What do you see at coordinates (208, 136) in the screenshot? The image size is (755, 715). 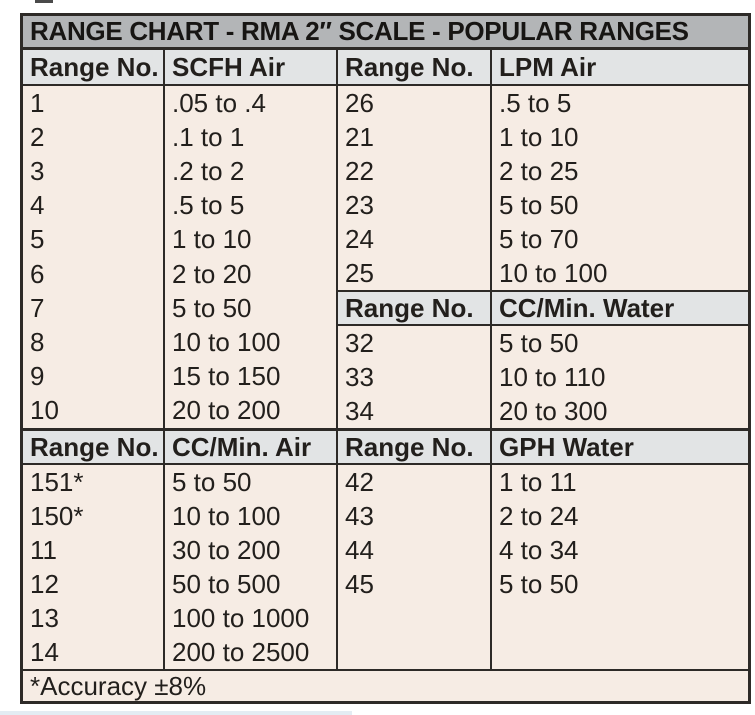 I see `range-value-cell: .1 to 1` at bounding box center [208, 136].